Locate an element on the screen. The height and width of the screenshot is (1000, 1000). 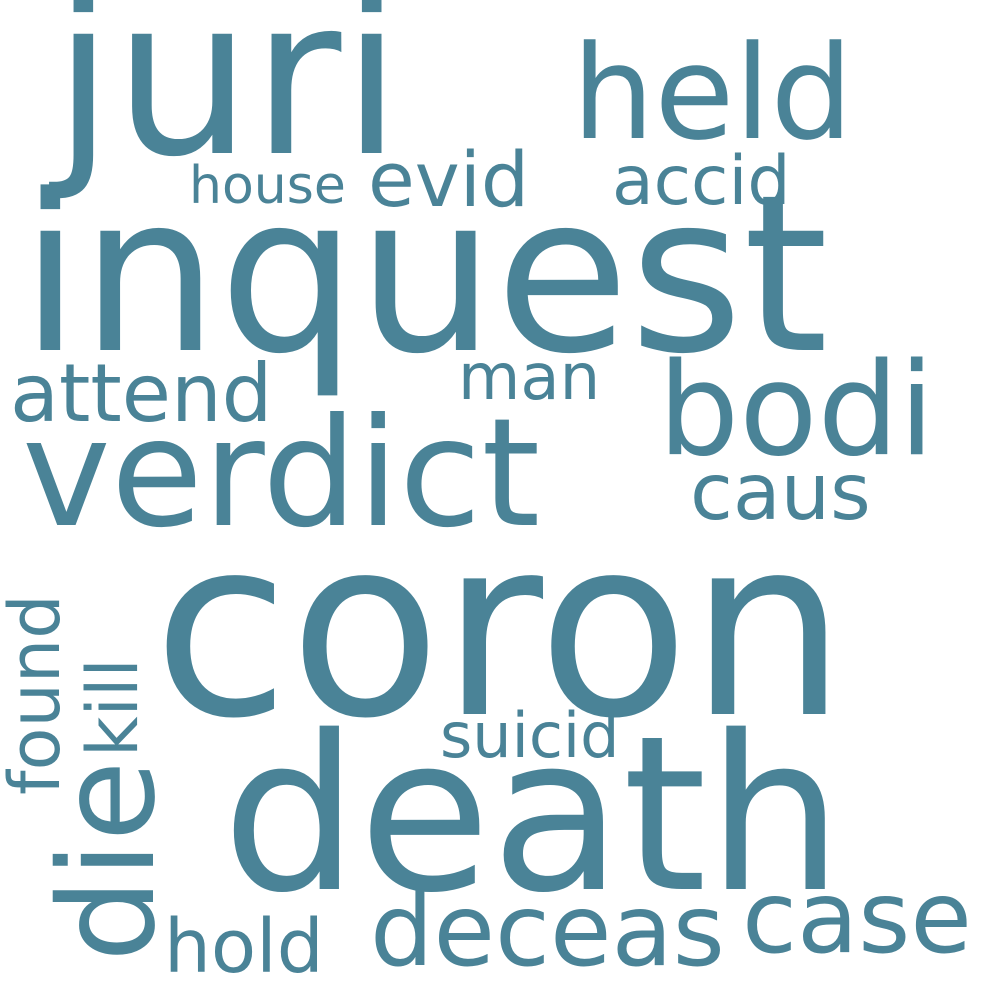
word-accid: accid is located at coordinates (701, 181).